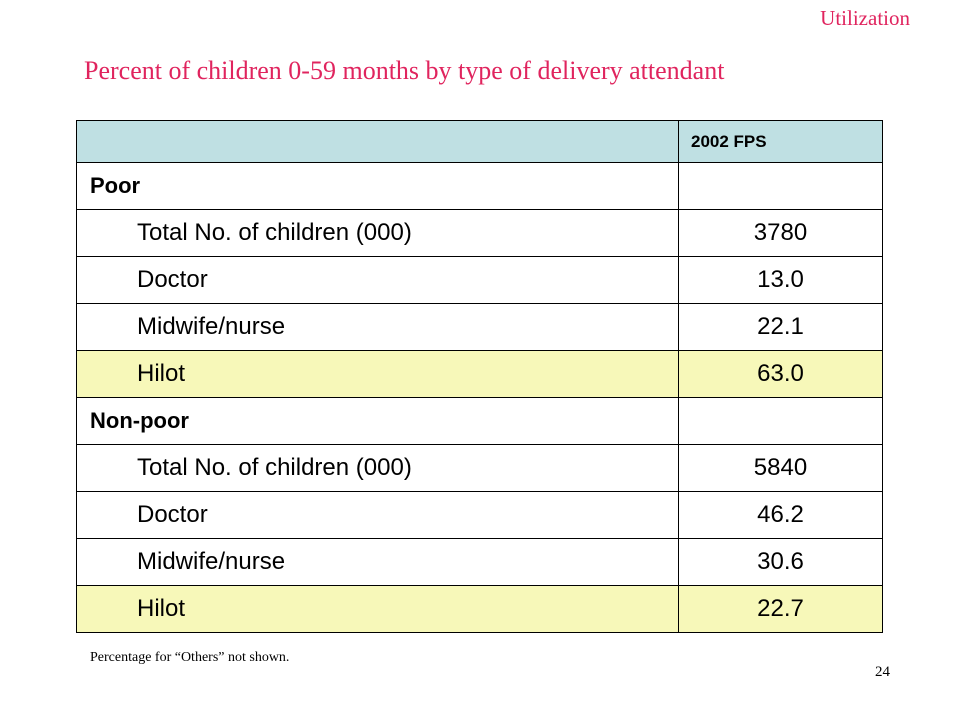  I want to click on group-label-cell: Non-poor, so click(377, 421).